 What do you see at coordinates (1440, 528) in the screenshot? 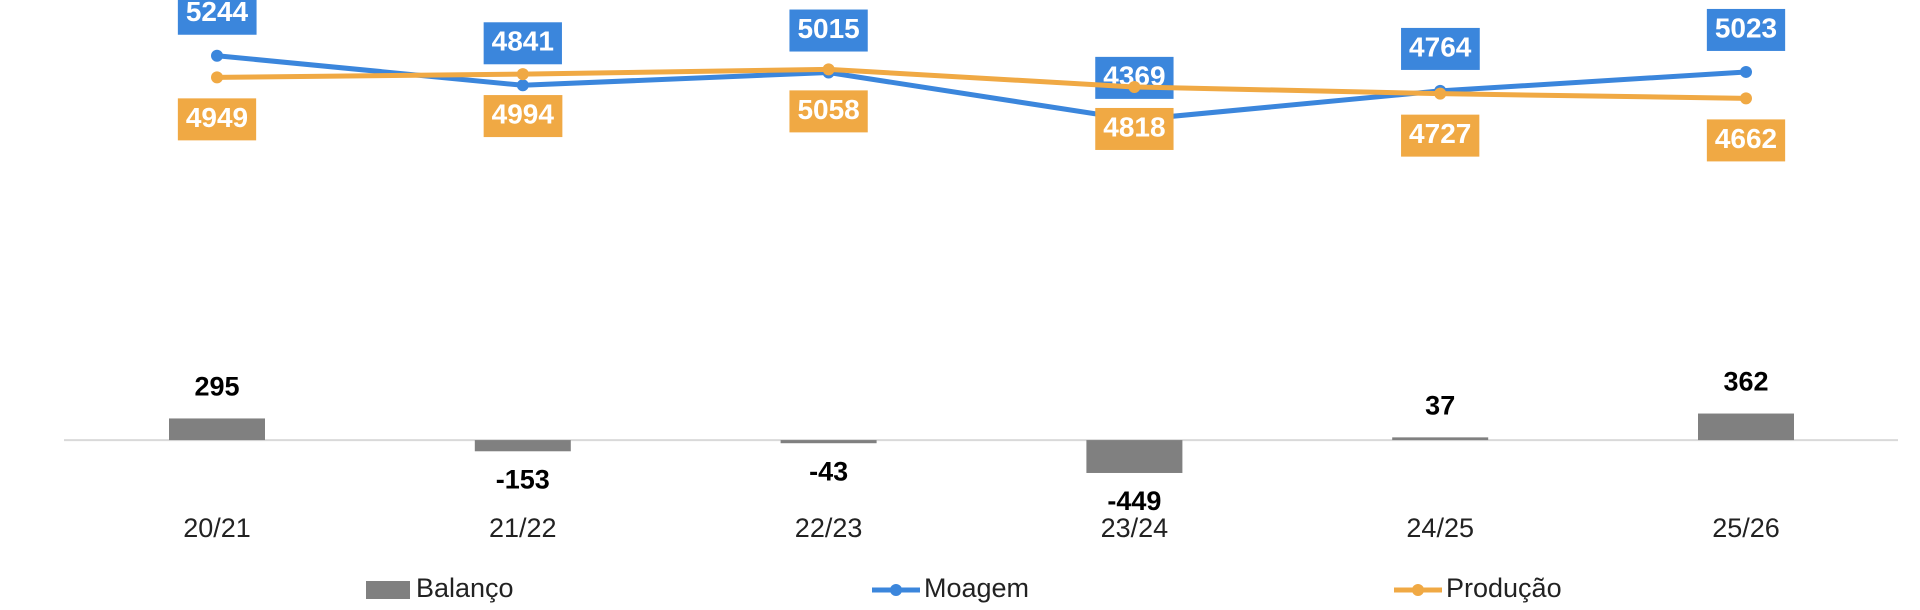
I see `x-tick-label: 24/25` at bounding box center [1440, 528].